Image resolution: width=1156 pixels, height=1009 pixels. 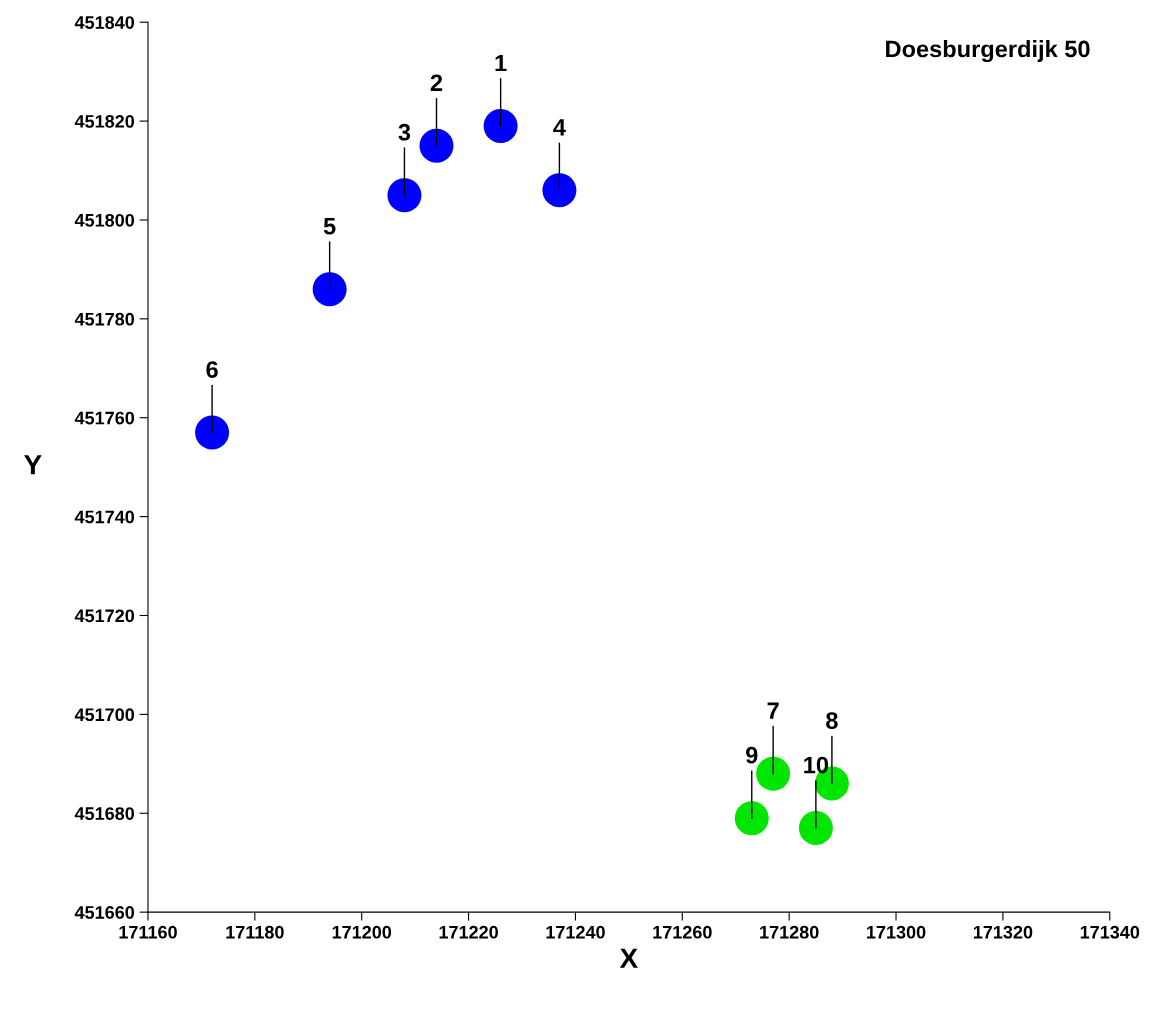 What do you see at coordinates (148, 932) in the screenshot?
I see `x-tick-label: 171160` at bounding box center [148, 932].